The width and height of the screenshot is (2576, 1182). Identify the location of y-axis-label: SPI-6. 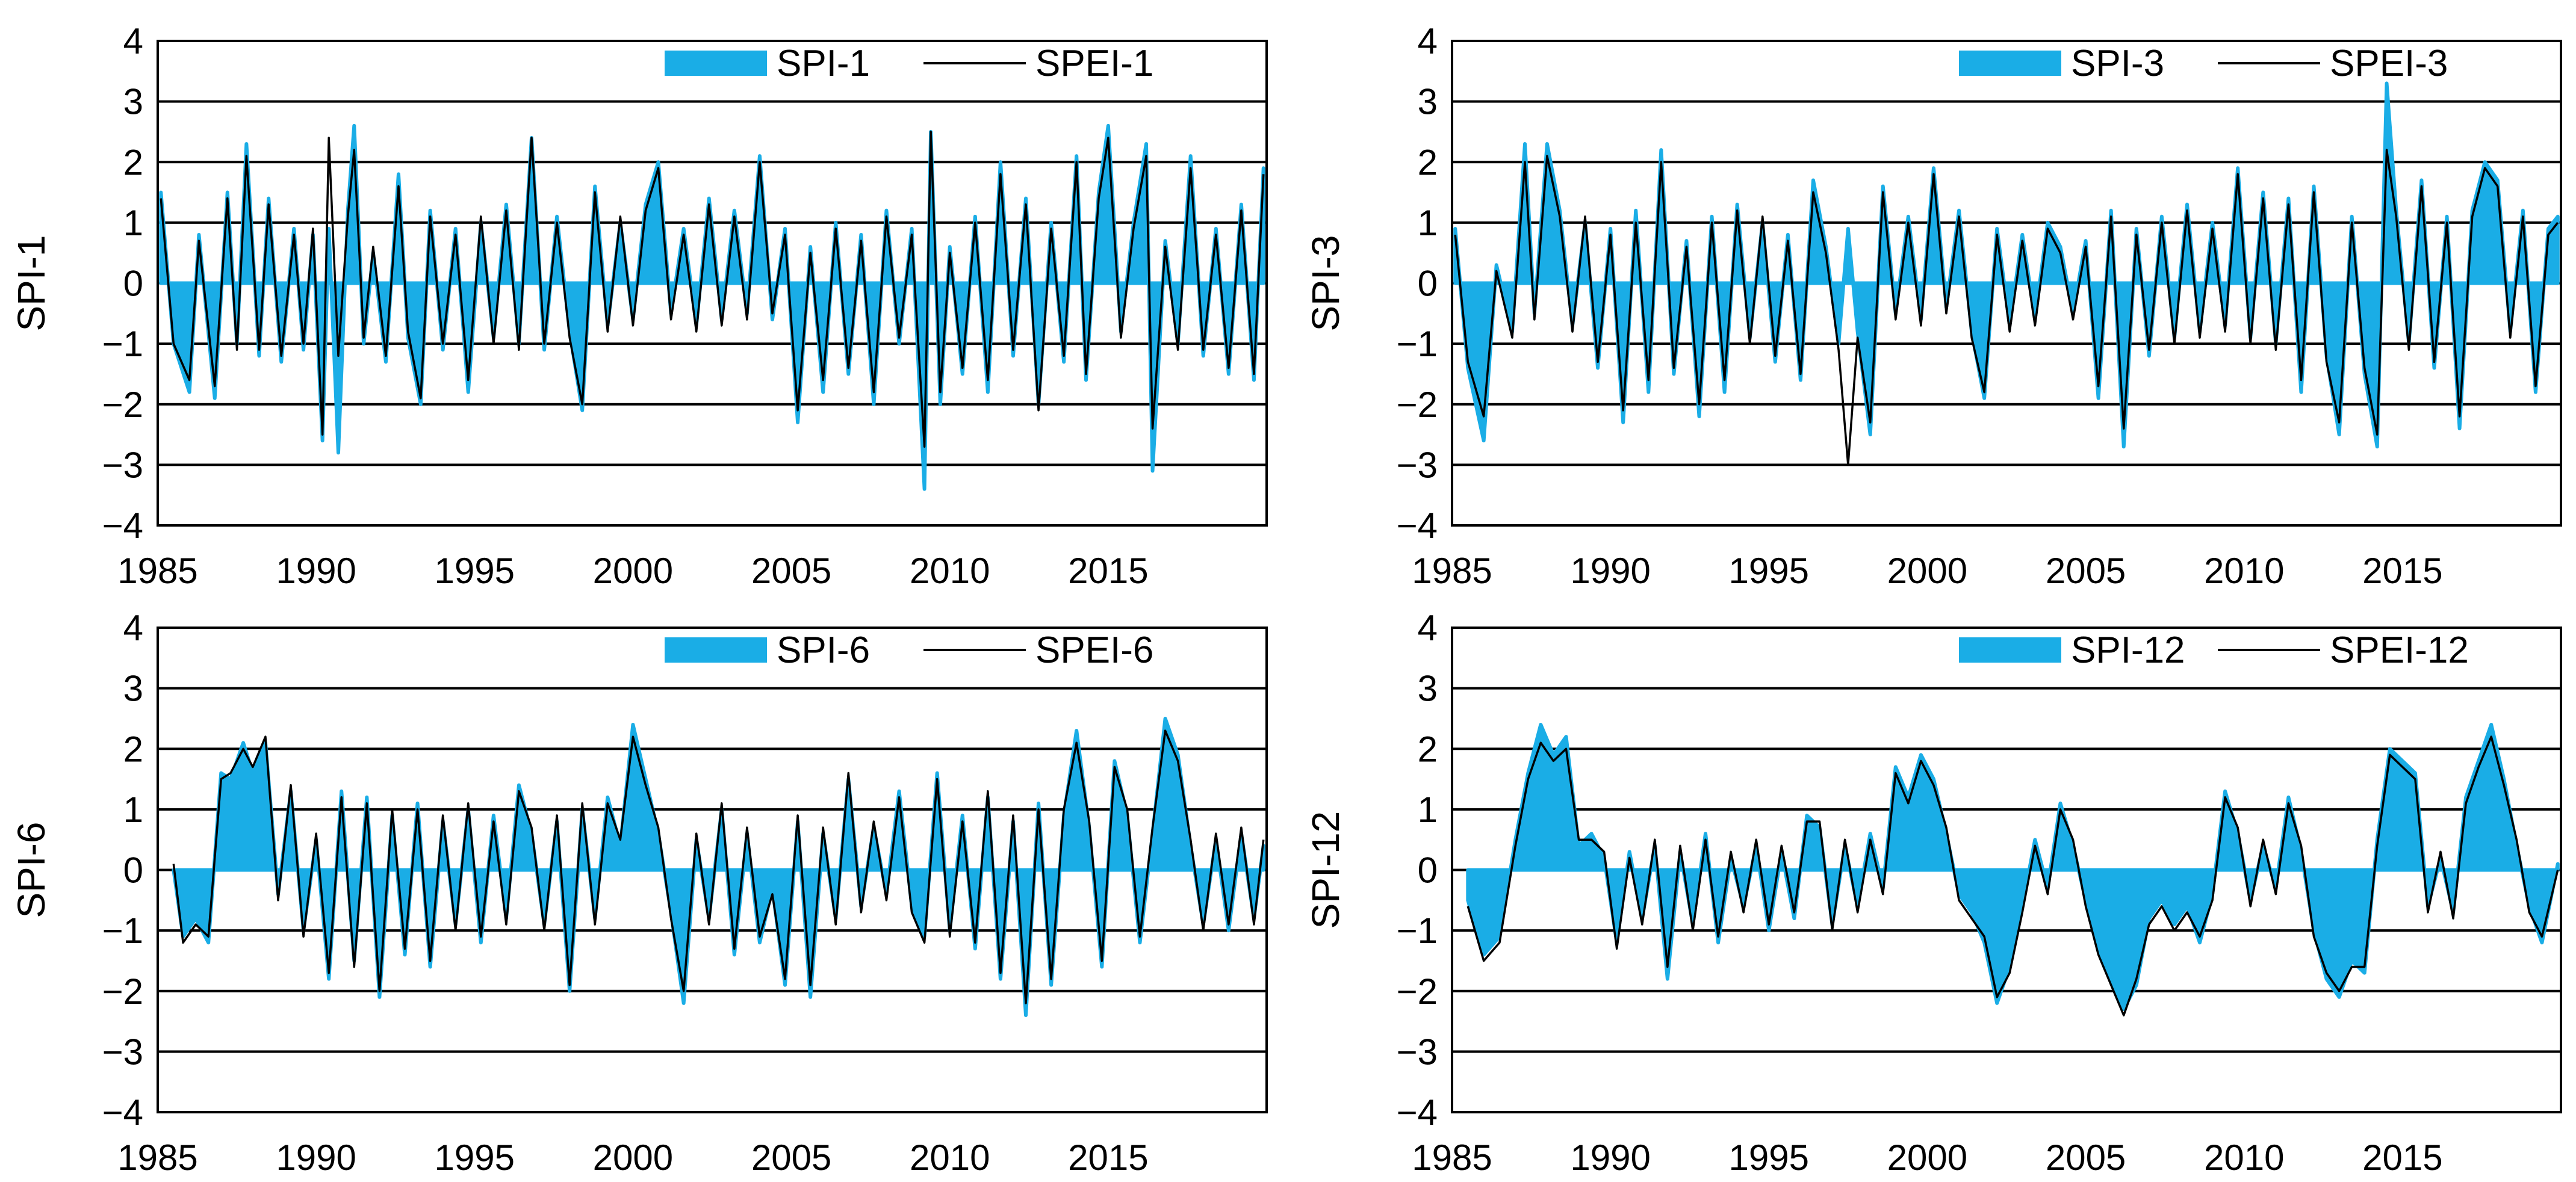
(31, 870).